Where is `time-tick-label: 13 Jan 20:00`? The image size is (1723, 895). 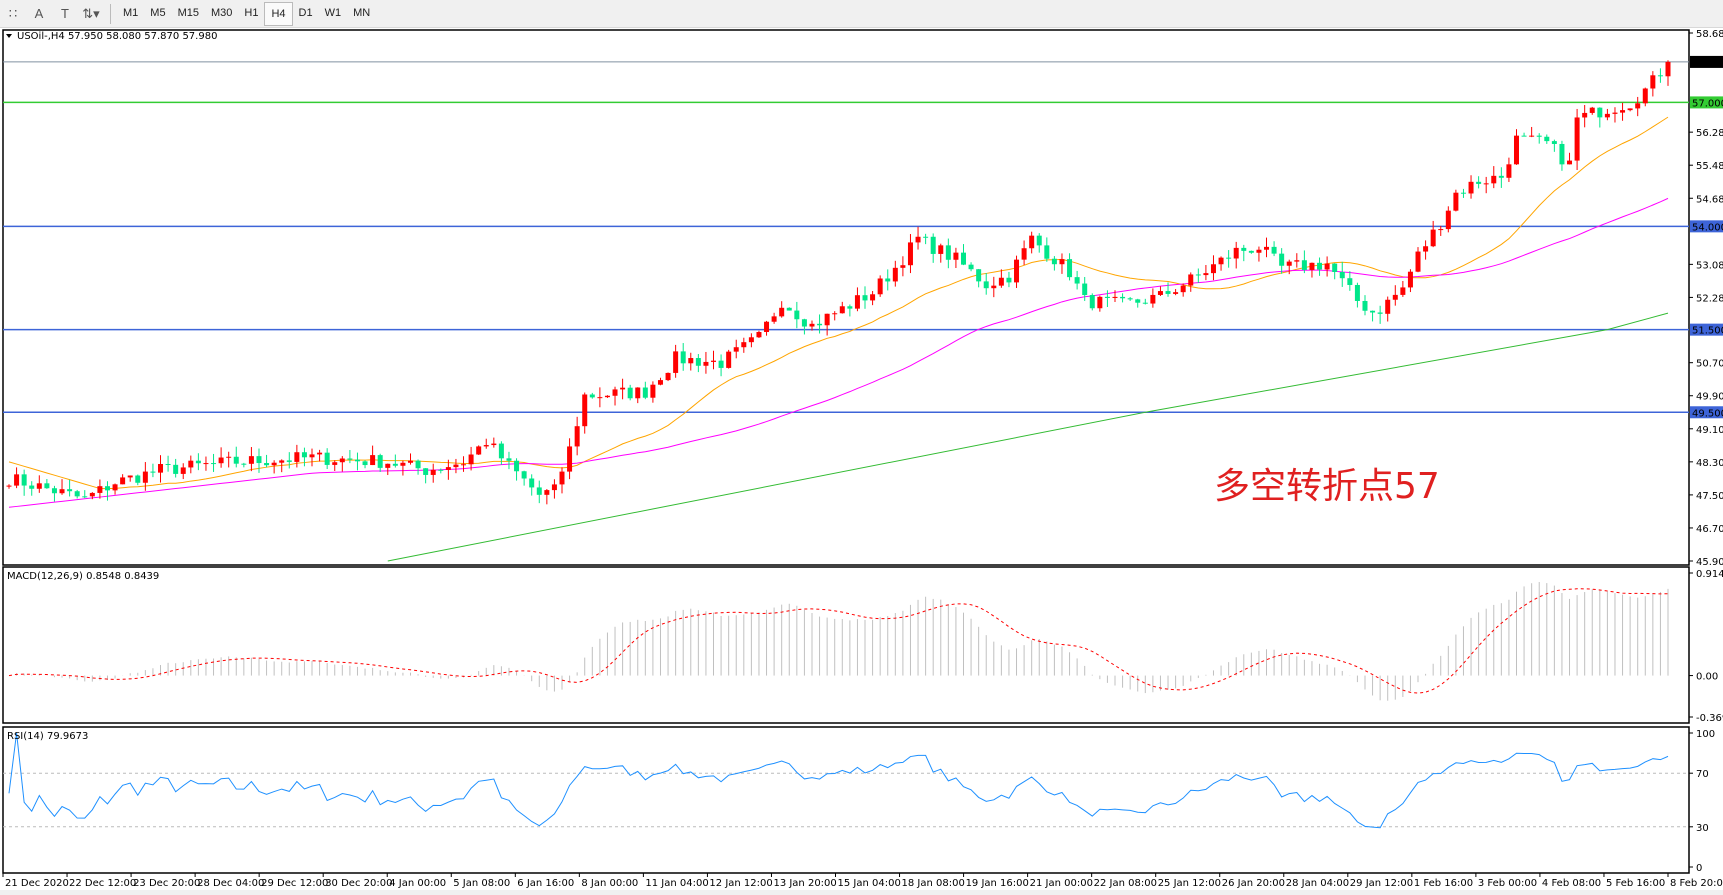
time-tick-label: 13 Jan 20:00 is located at coordinates (804, 883).